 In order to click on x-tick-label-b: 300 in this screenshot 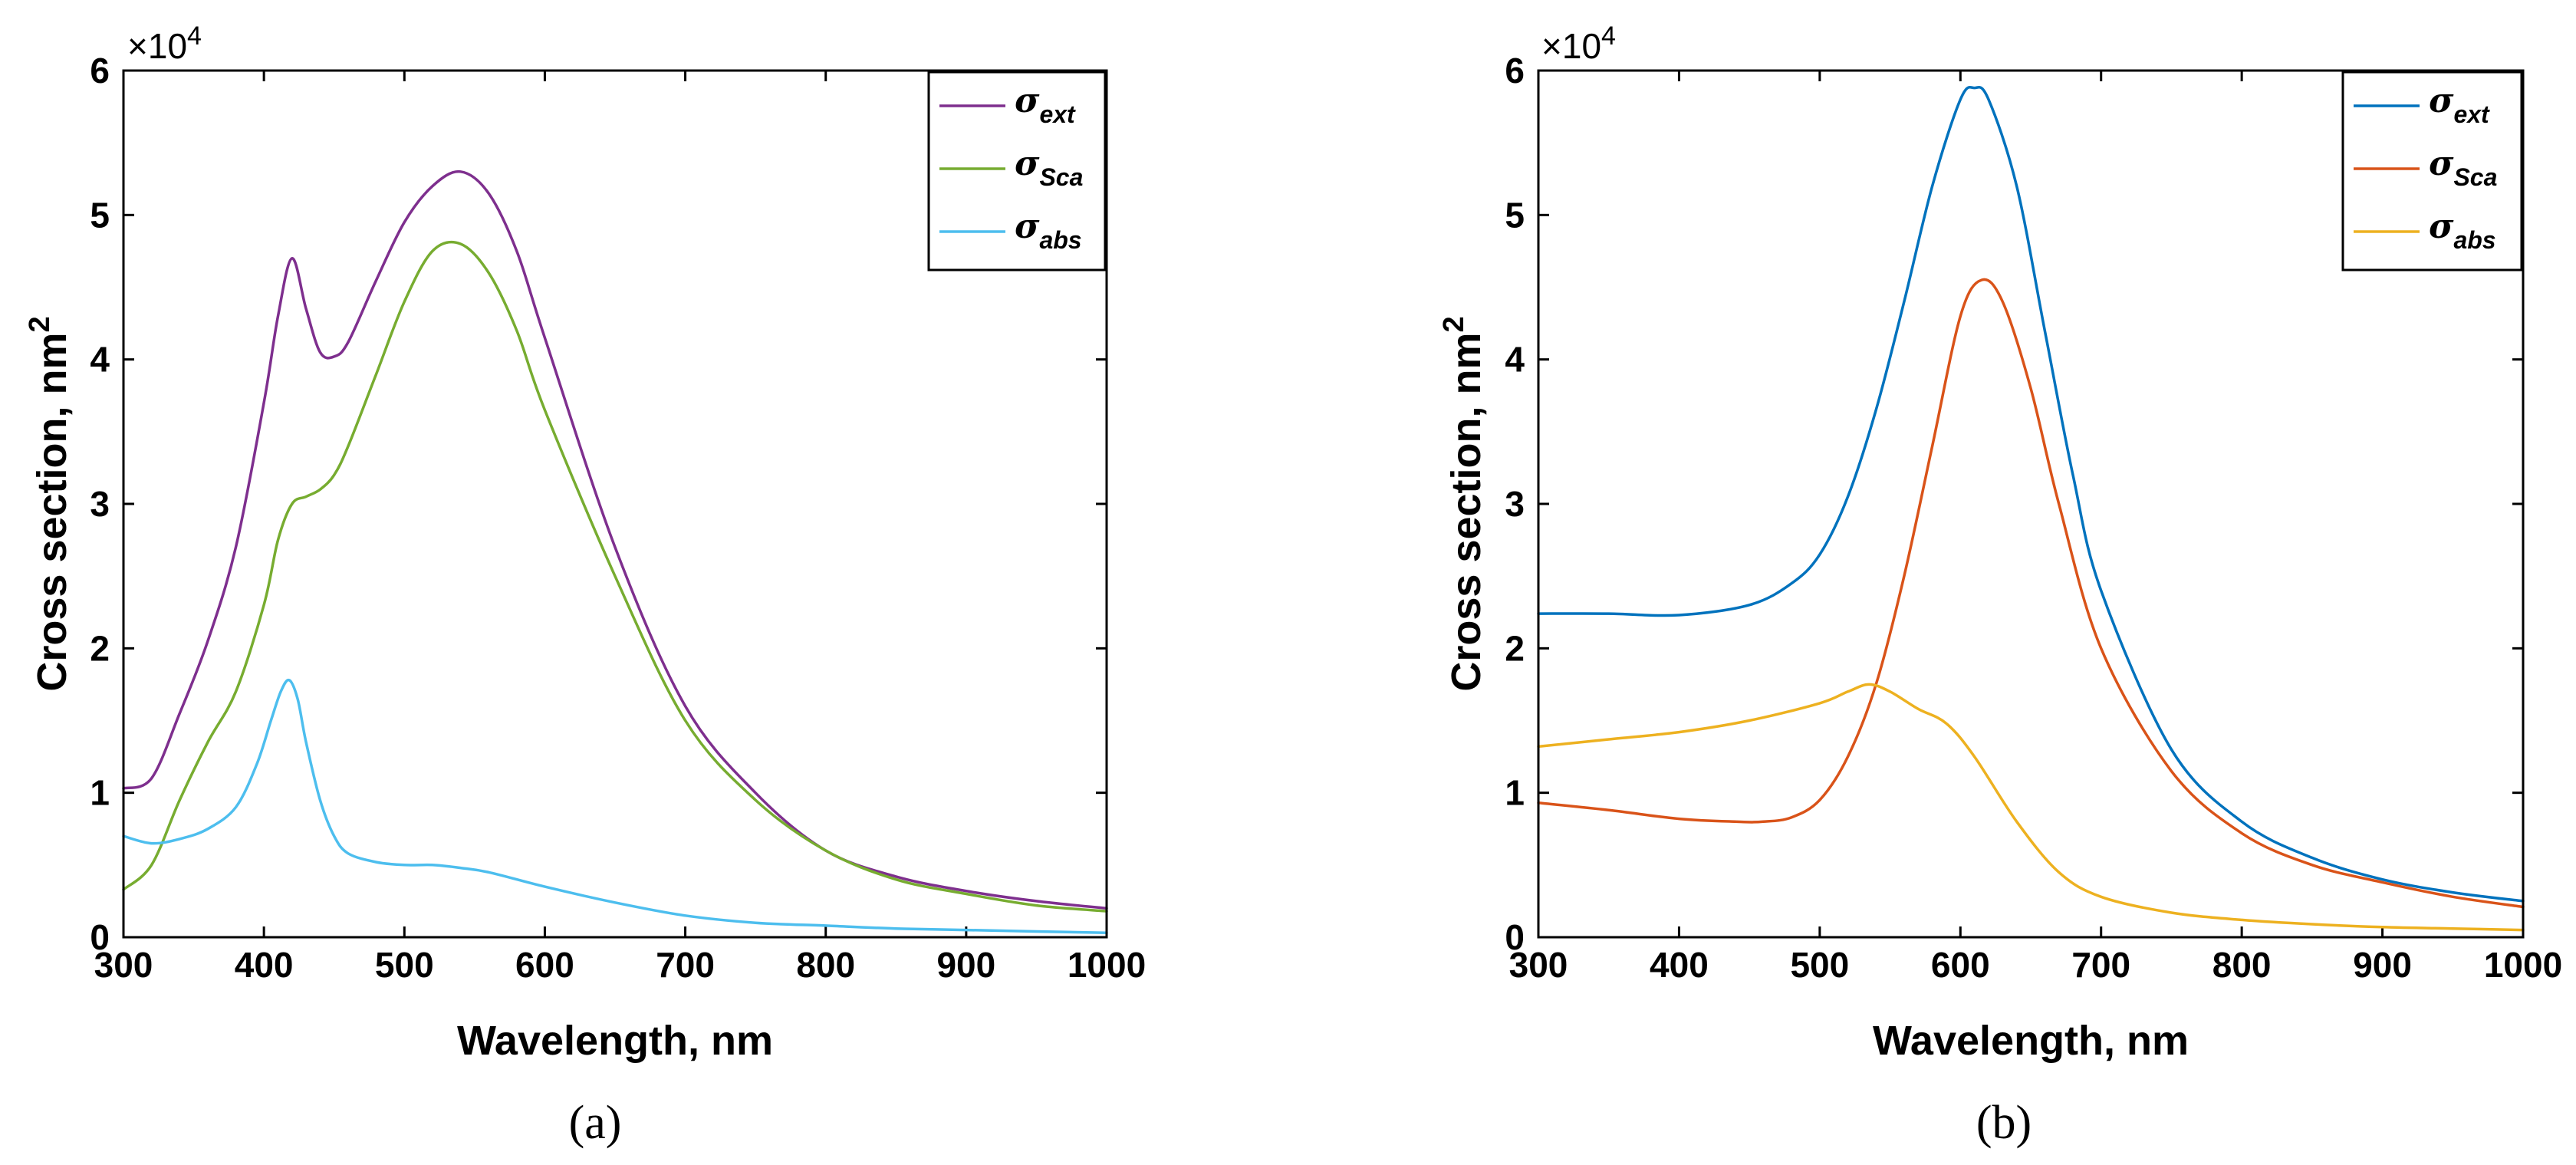, I will do `click(1538, 965)`.